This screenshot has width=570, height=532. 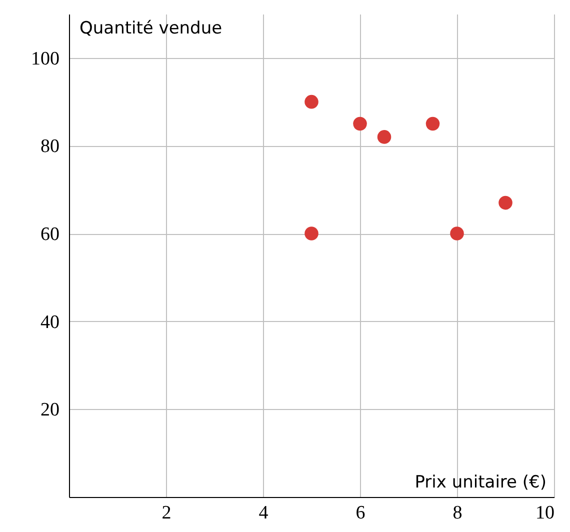 What do you see at coordinates (45, 59) in the screenshot?
I see `y-tick-label: 100` at bounding box center [45, 59].